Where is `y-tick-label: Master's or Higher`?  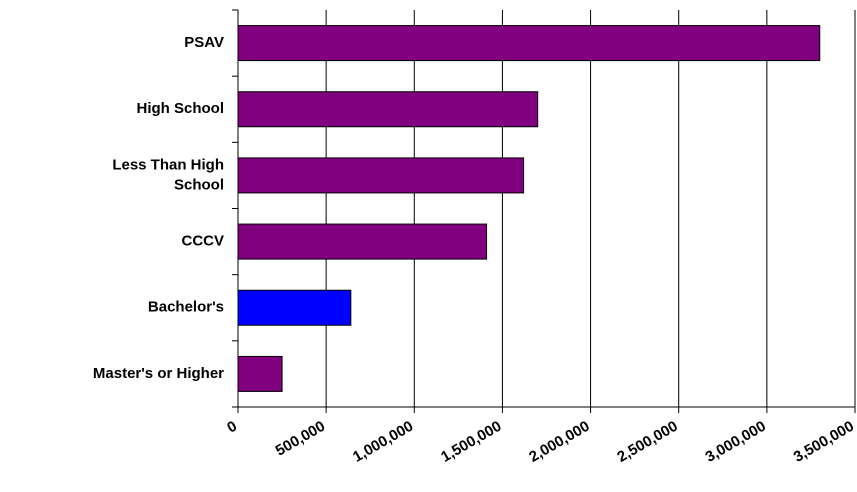 y-tick-label: Master's or Higher is located at coordinates (158, 373).